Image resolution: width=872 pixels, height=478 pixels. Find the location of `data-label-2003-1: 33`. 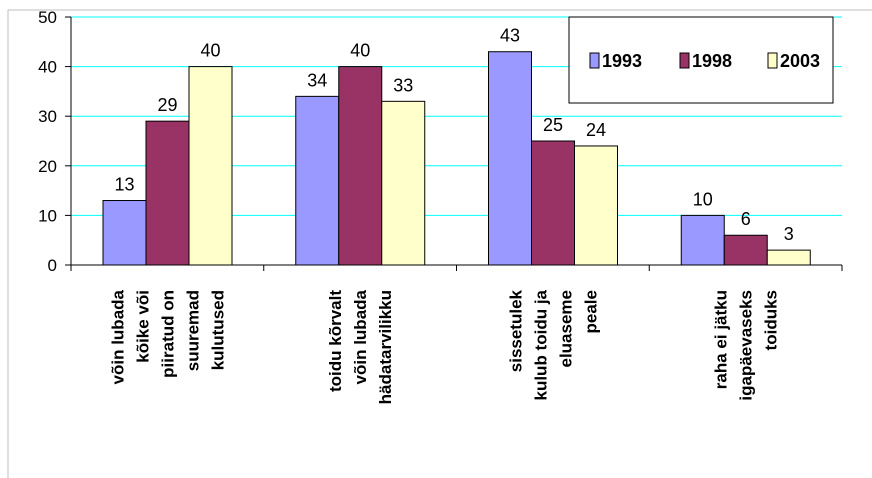

data-label-2003-1: 33 is located at coordinates (403, 85).